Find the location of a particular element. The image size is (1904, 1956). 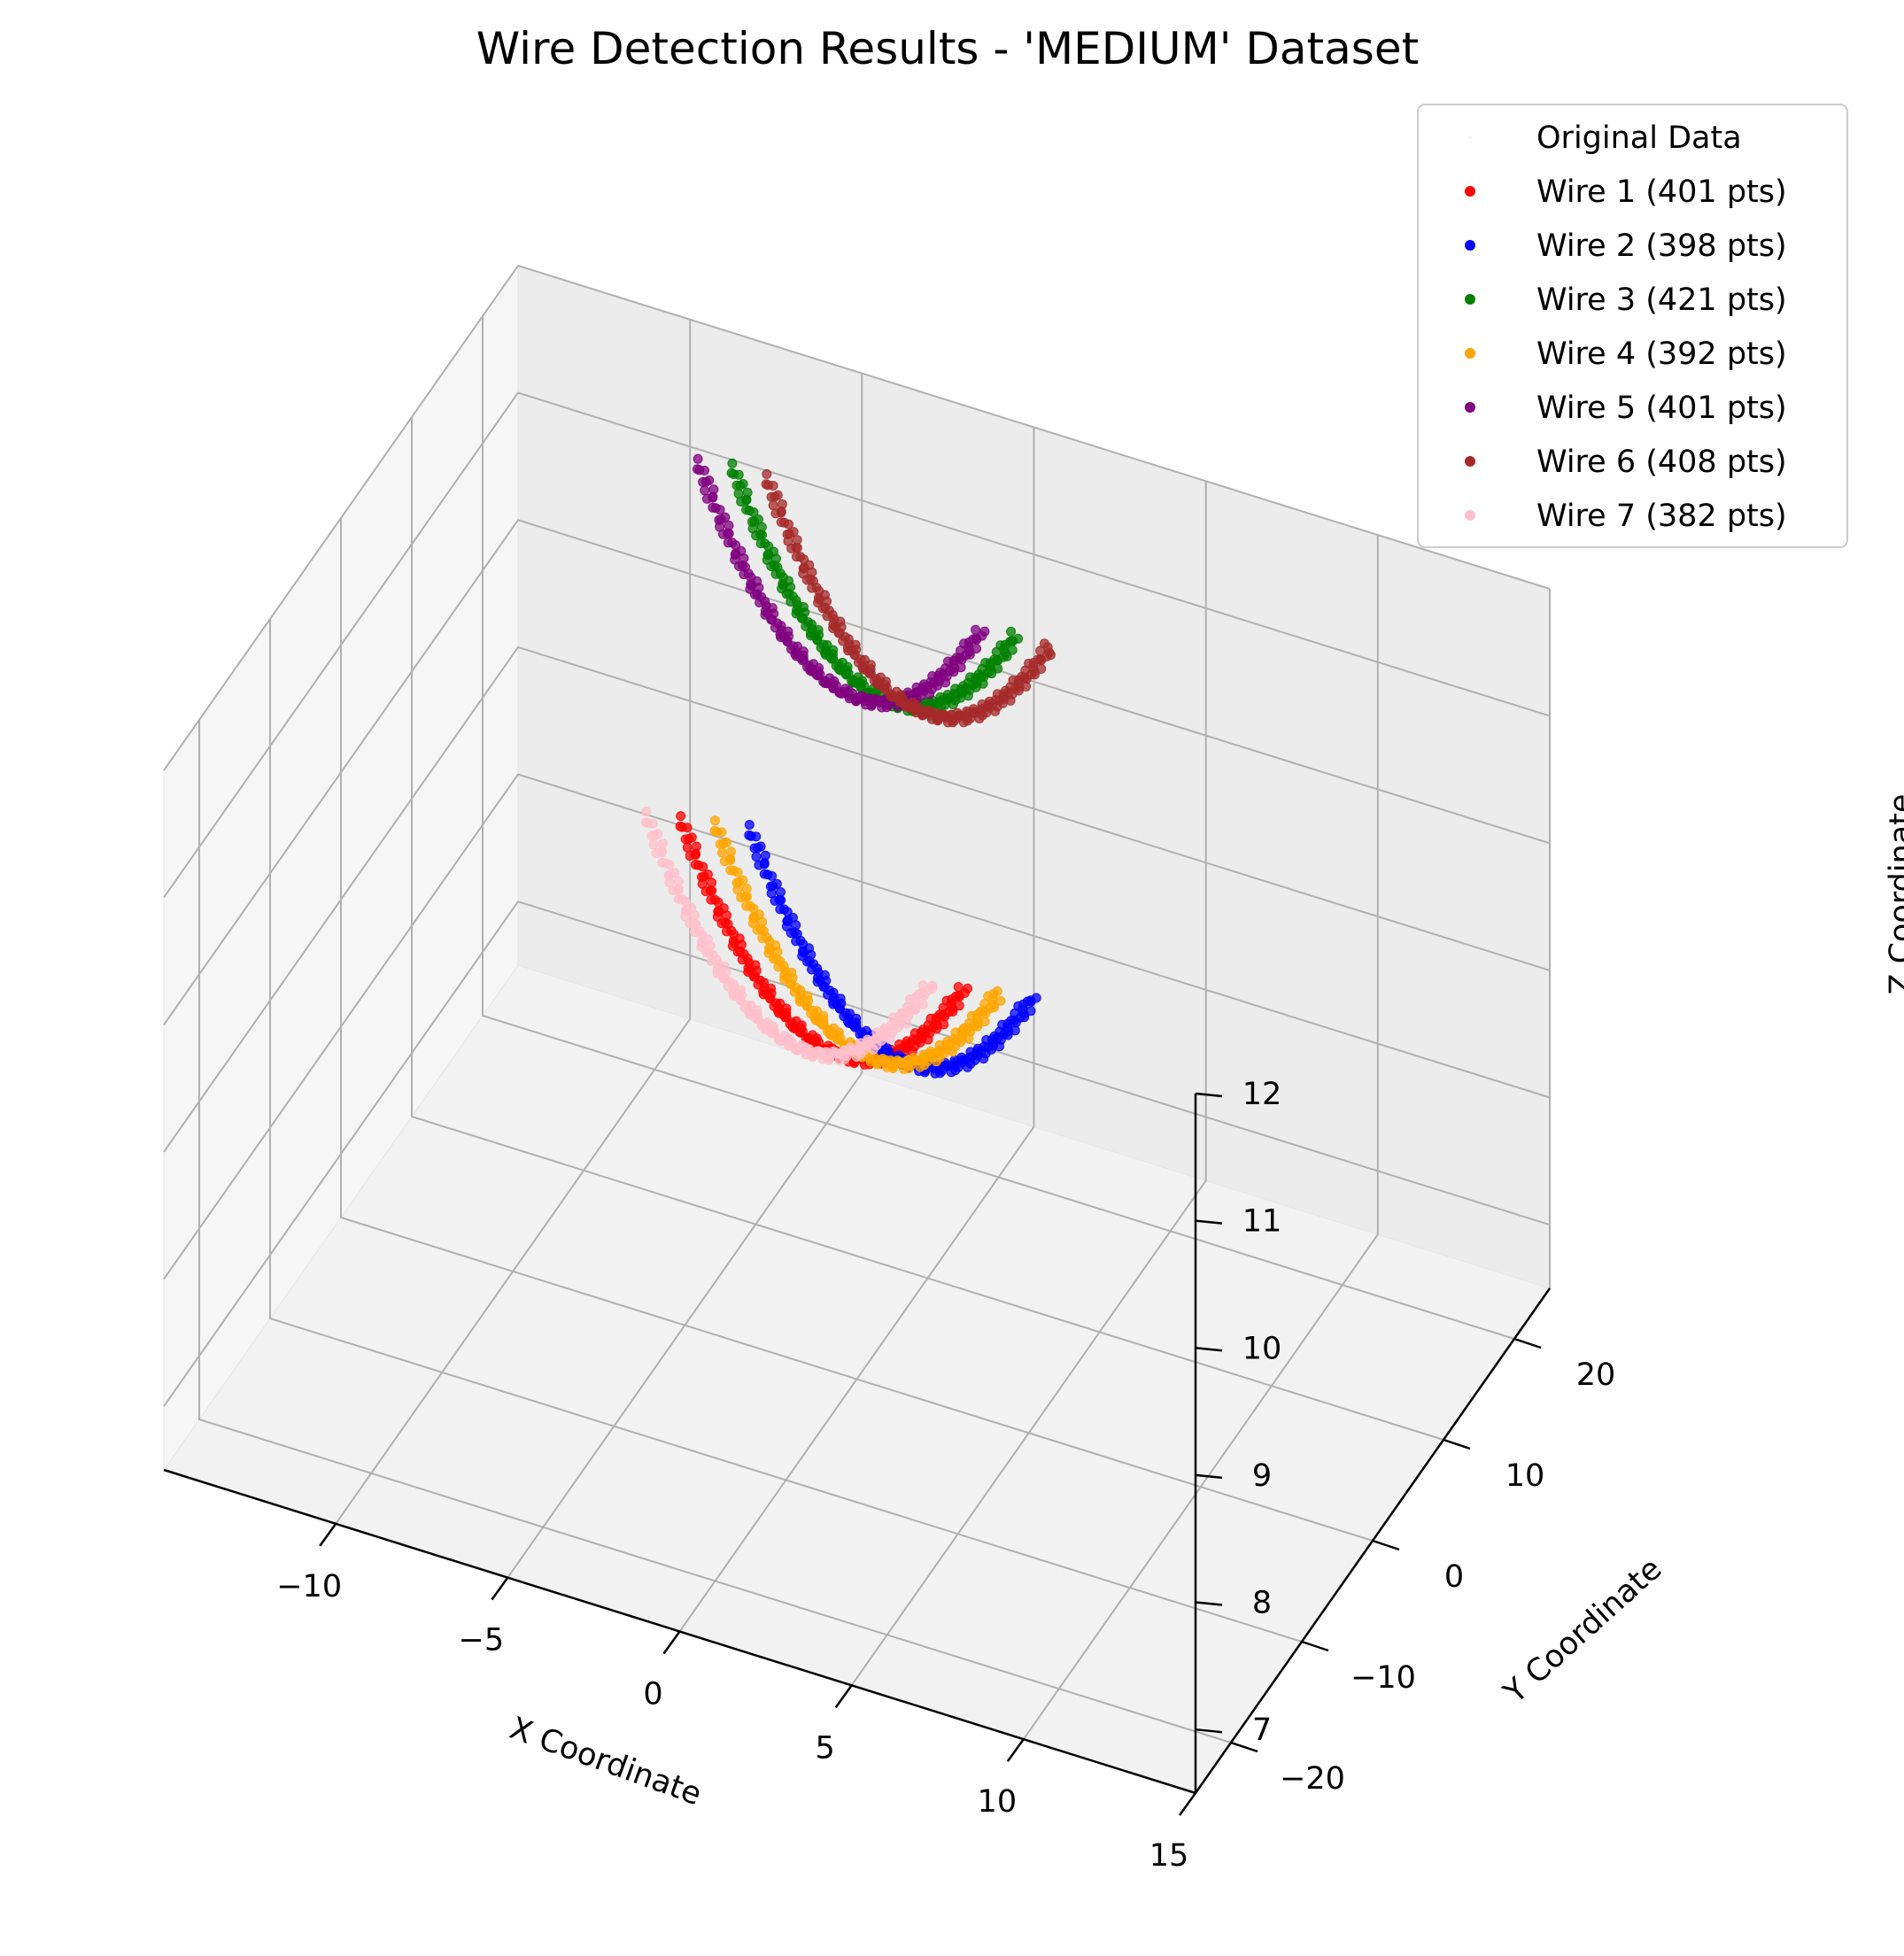

y-axis-label: Y Coordinate is located at coordinates (1582, 1632).